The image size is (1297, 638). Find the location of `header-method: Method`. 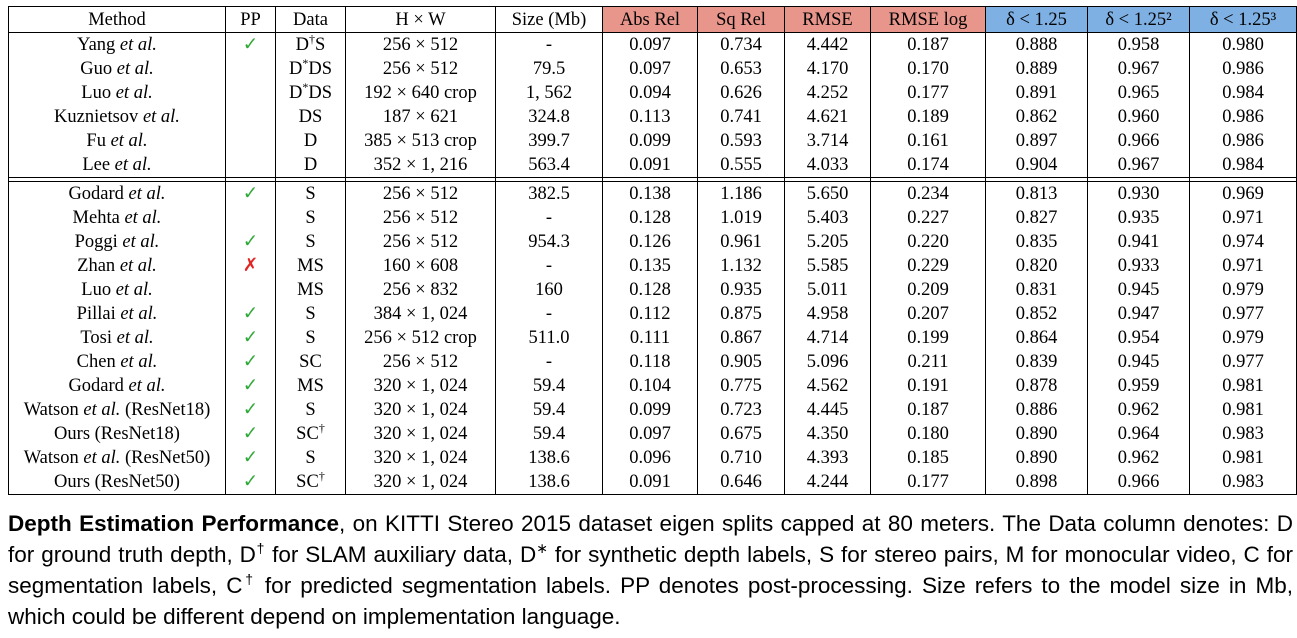

header-method: Method is located at coordinates (117, 19).